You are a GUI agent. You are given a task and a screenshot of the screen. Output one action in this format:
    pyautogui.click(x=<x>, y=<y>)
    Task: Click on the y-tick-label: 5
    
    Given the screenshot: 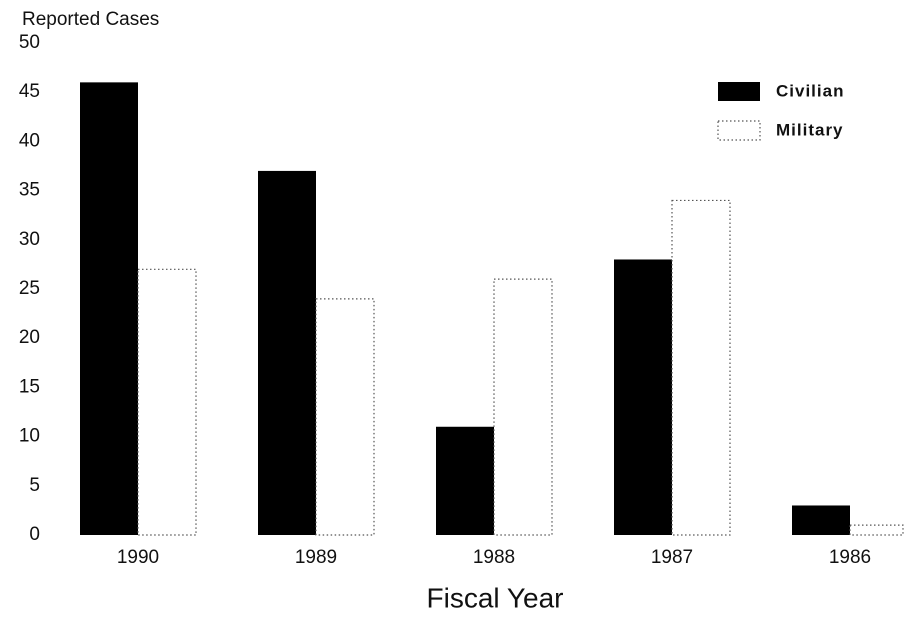 What is the action you would take?
    pyautogui.click(x=34, y=485)
    